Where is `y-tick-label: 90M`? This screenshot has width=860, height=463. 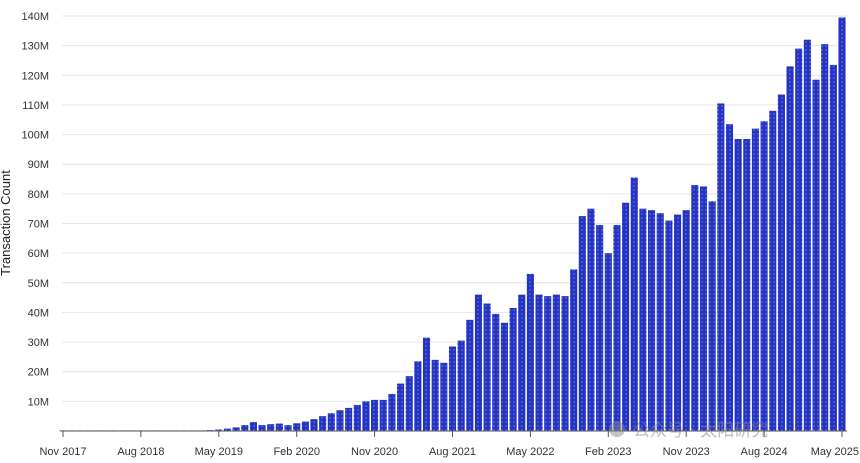 y-tick-label: 90M is located at coordinates (38, 165).